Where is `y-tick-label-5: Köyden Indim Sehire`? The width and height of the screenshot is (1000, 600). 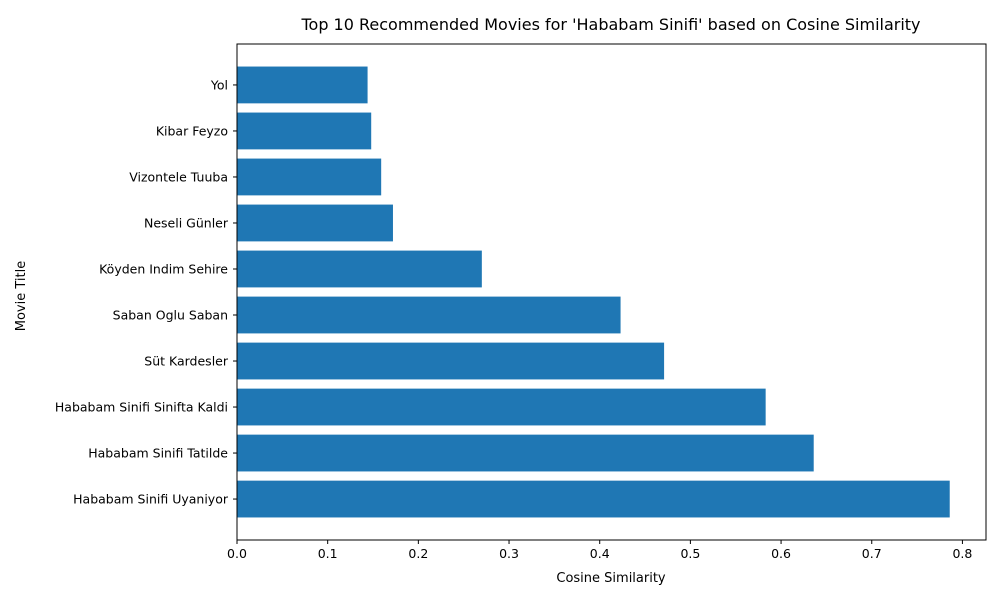 y-tick-label-5: Köyden Indim Sehire is located at coordinates (163, 268).